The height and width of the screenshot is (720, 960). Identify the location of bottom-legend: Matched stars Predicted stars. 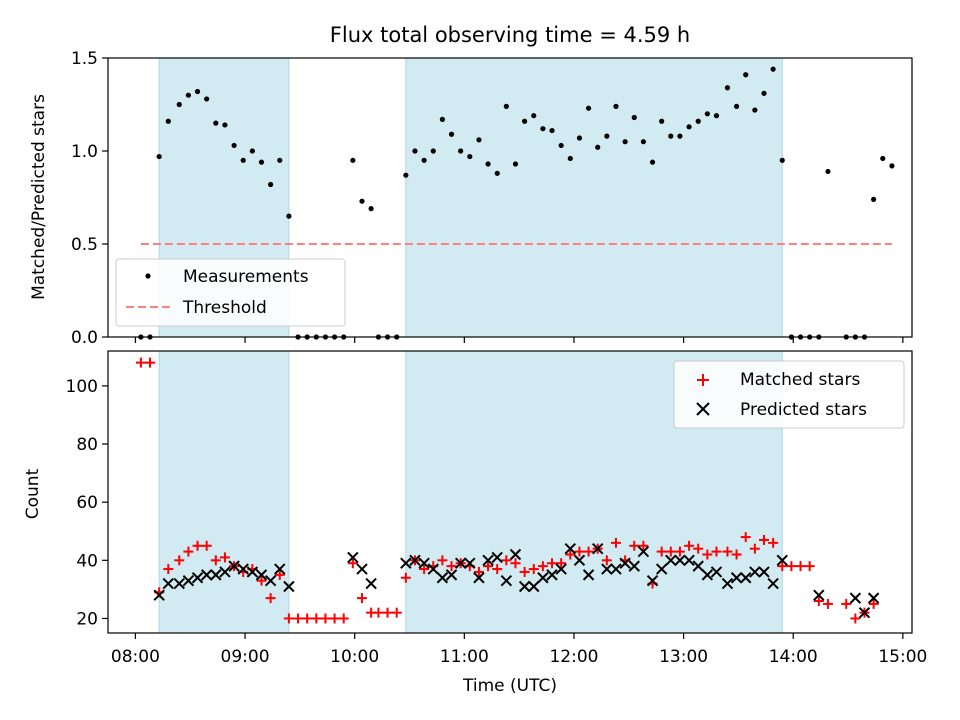
(789, 394).